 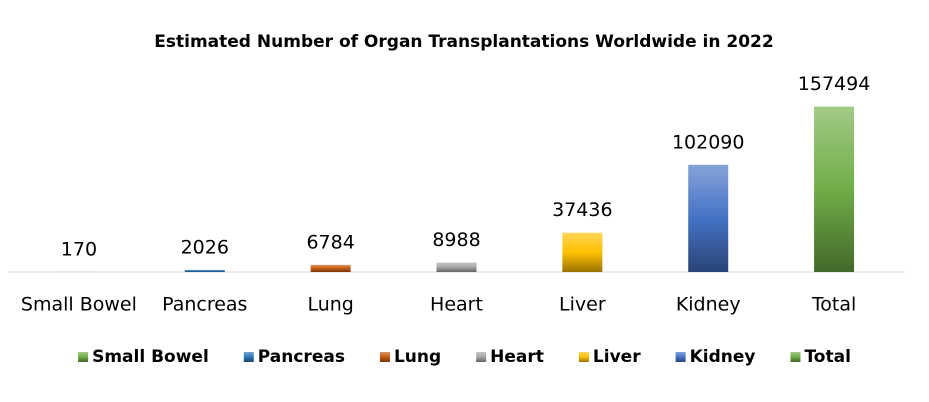 I want to click on legend-label: Heart, so click(x=517, y=357).